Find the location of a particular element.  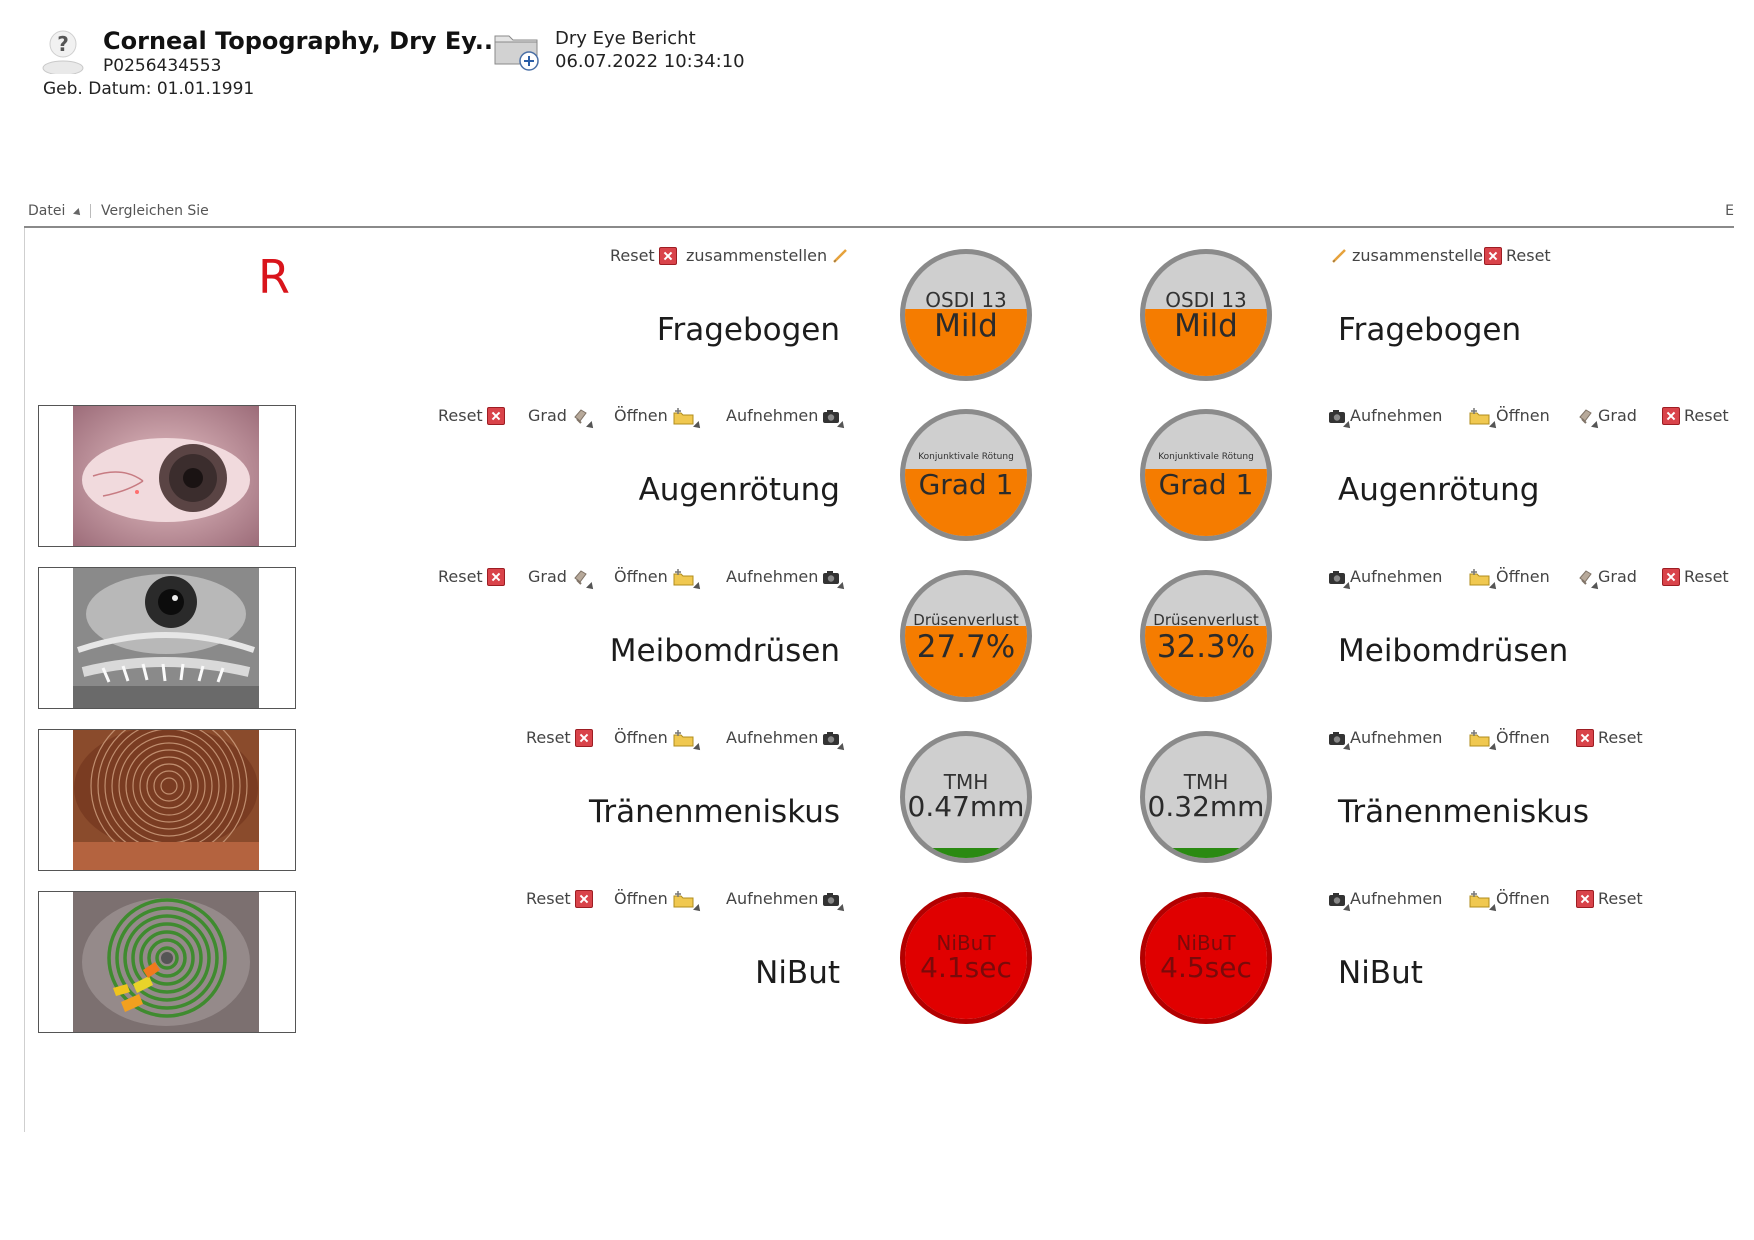

left-questionnaire-label: Fragebogen is located at coordinates (748, 330).